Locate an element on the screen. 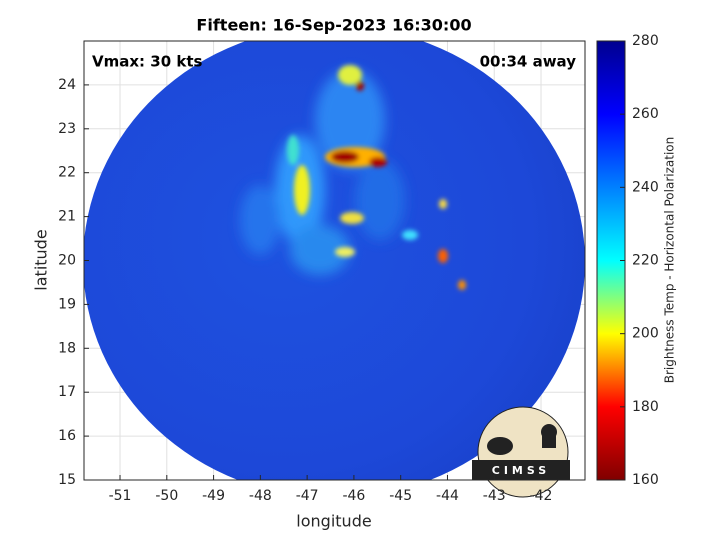  x-tick-label: -42 is located at coordinates (541, 496).